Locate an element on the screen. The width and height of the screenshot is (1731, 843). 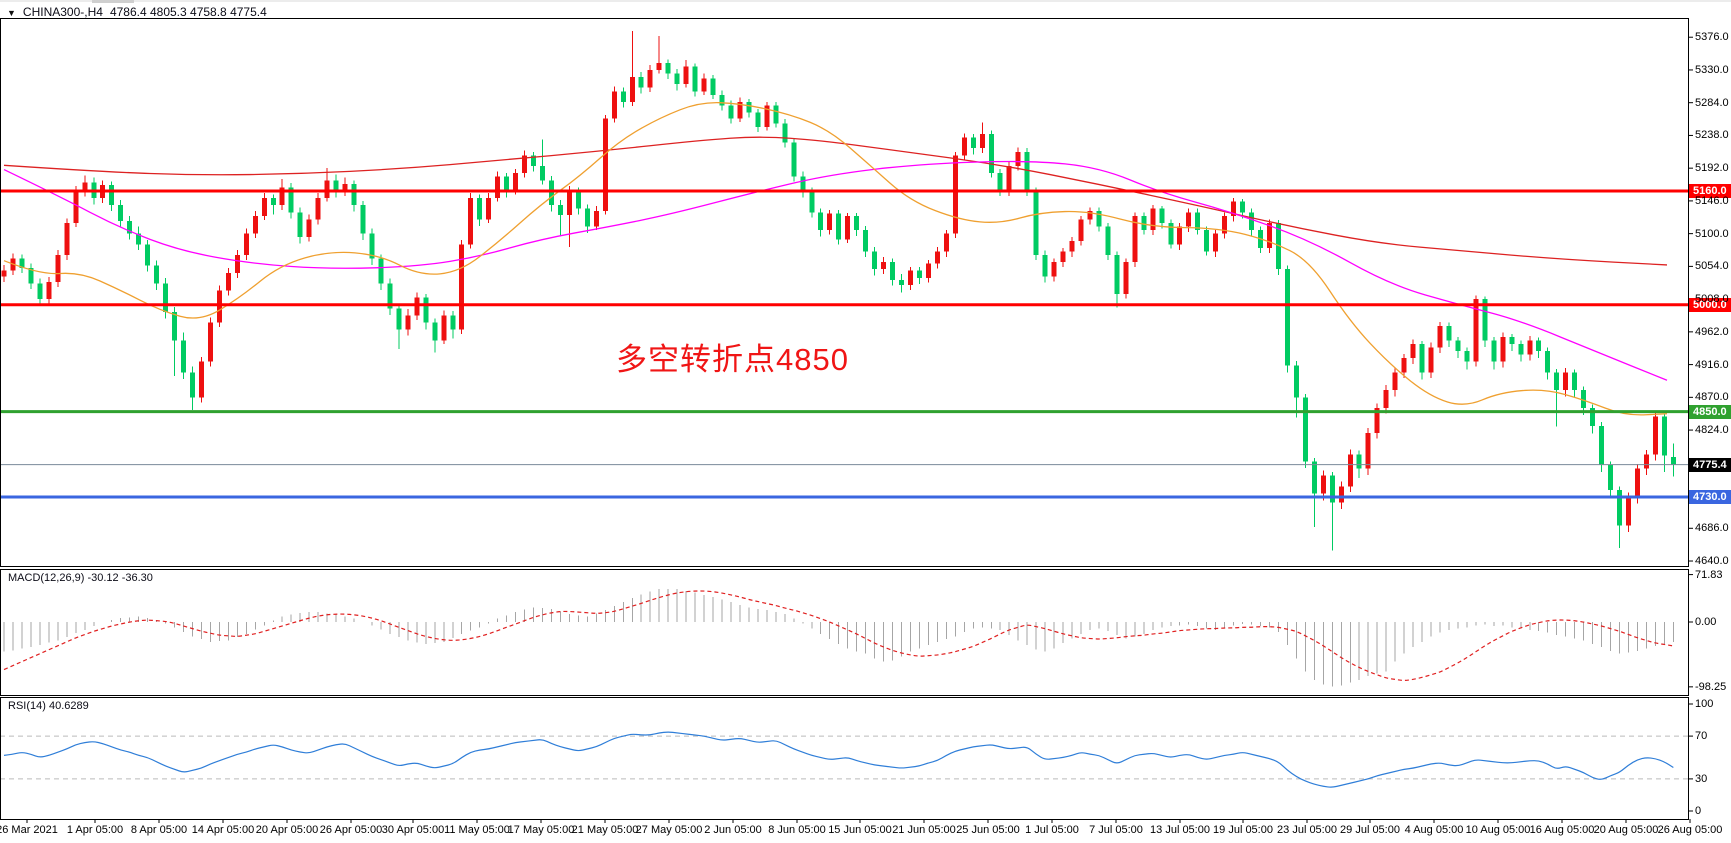
x-axis-label: 20 Aug 05:00 is located at coordinates (1626, 830).